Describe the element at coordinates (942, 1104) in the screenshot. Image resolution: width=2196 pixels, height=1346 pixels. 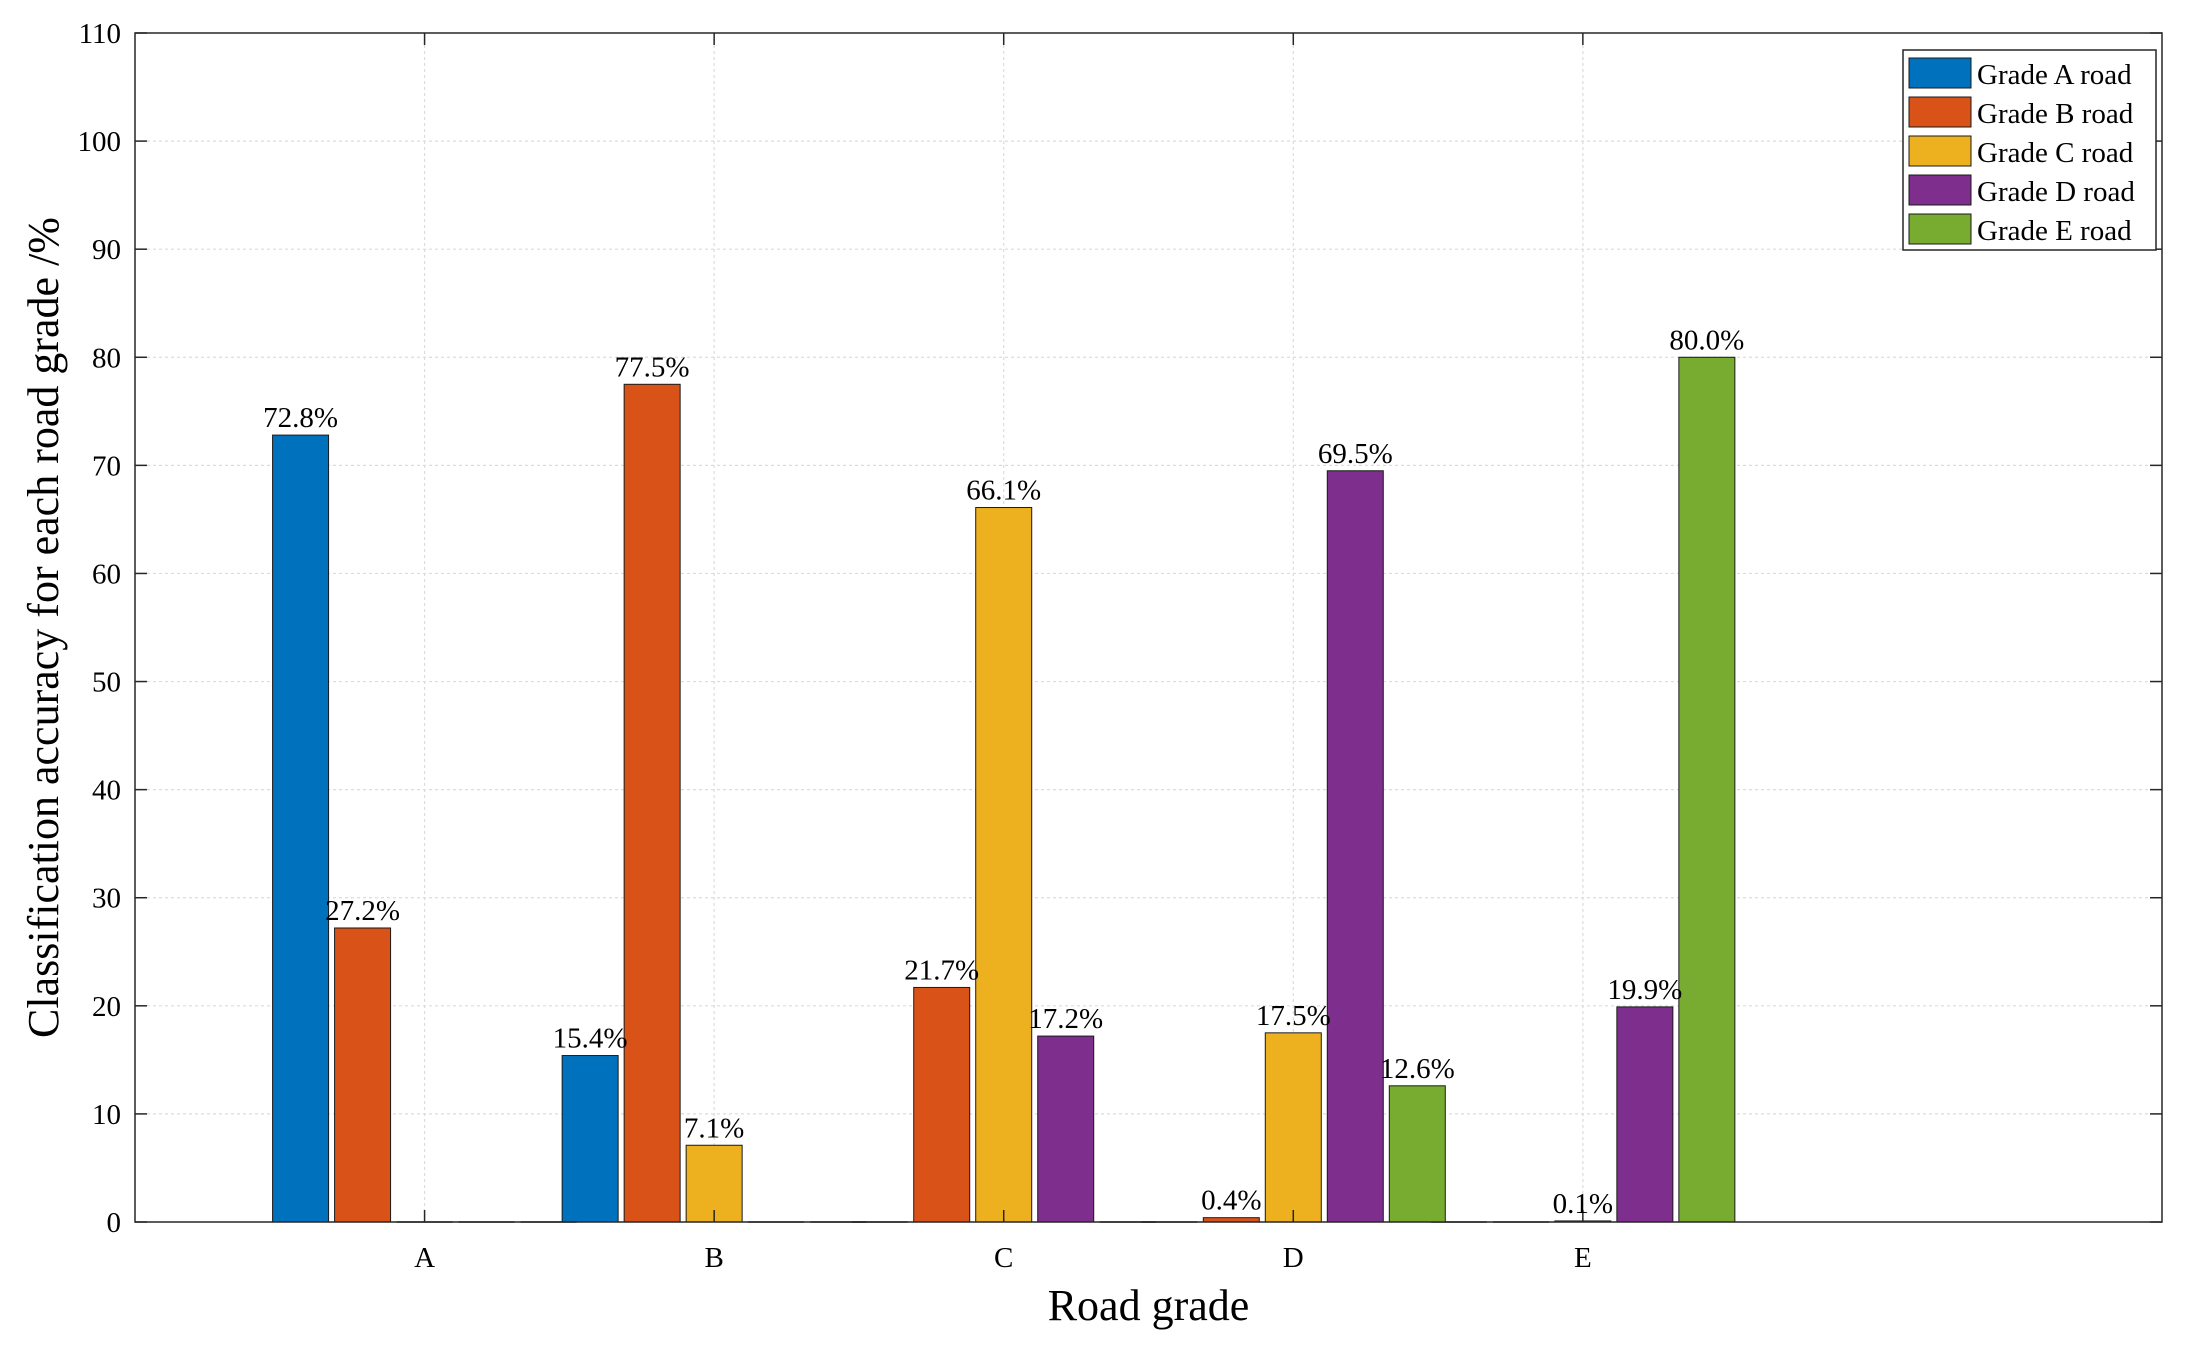
I see `bar-grade-b-road-c` at that location.